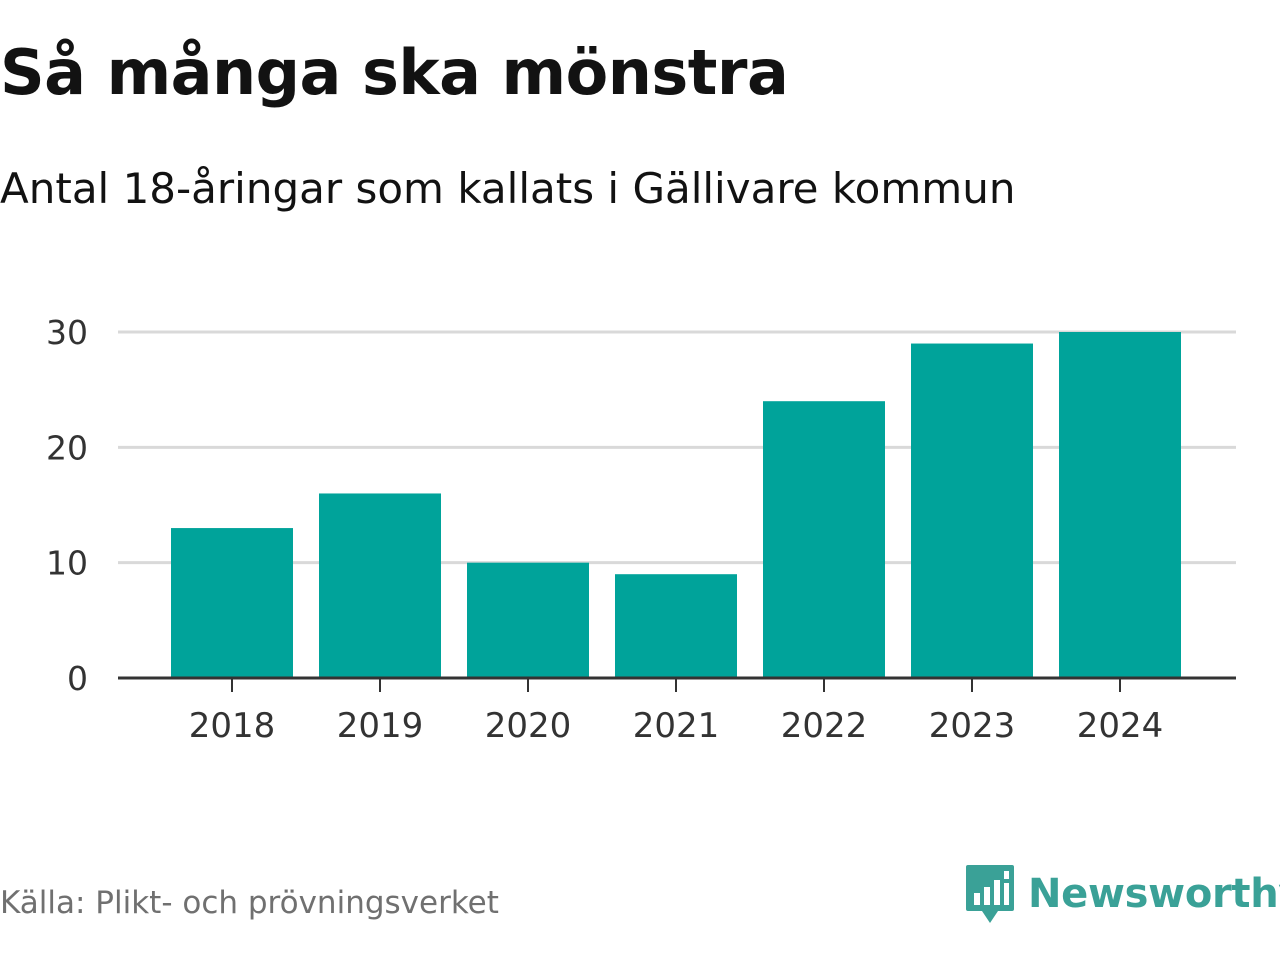  Describe the element at coordinates (394, 72) in the screenshot. I see `chart-title: Så många ska mönstra` at that location.